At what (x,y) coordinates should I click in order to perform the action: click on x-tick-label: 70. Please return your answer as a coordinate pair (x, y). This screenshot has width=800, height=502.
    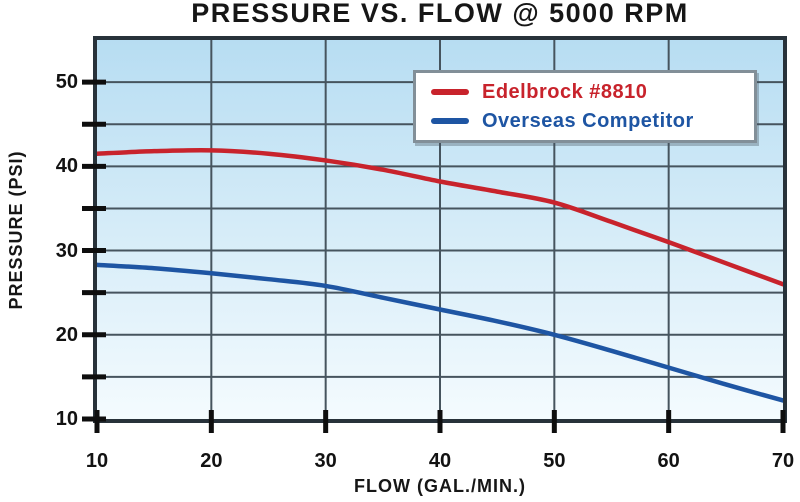
    Looking at the image, I should click on (783, 461).